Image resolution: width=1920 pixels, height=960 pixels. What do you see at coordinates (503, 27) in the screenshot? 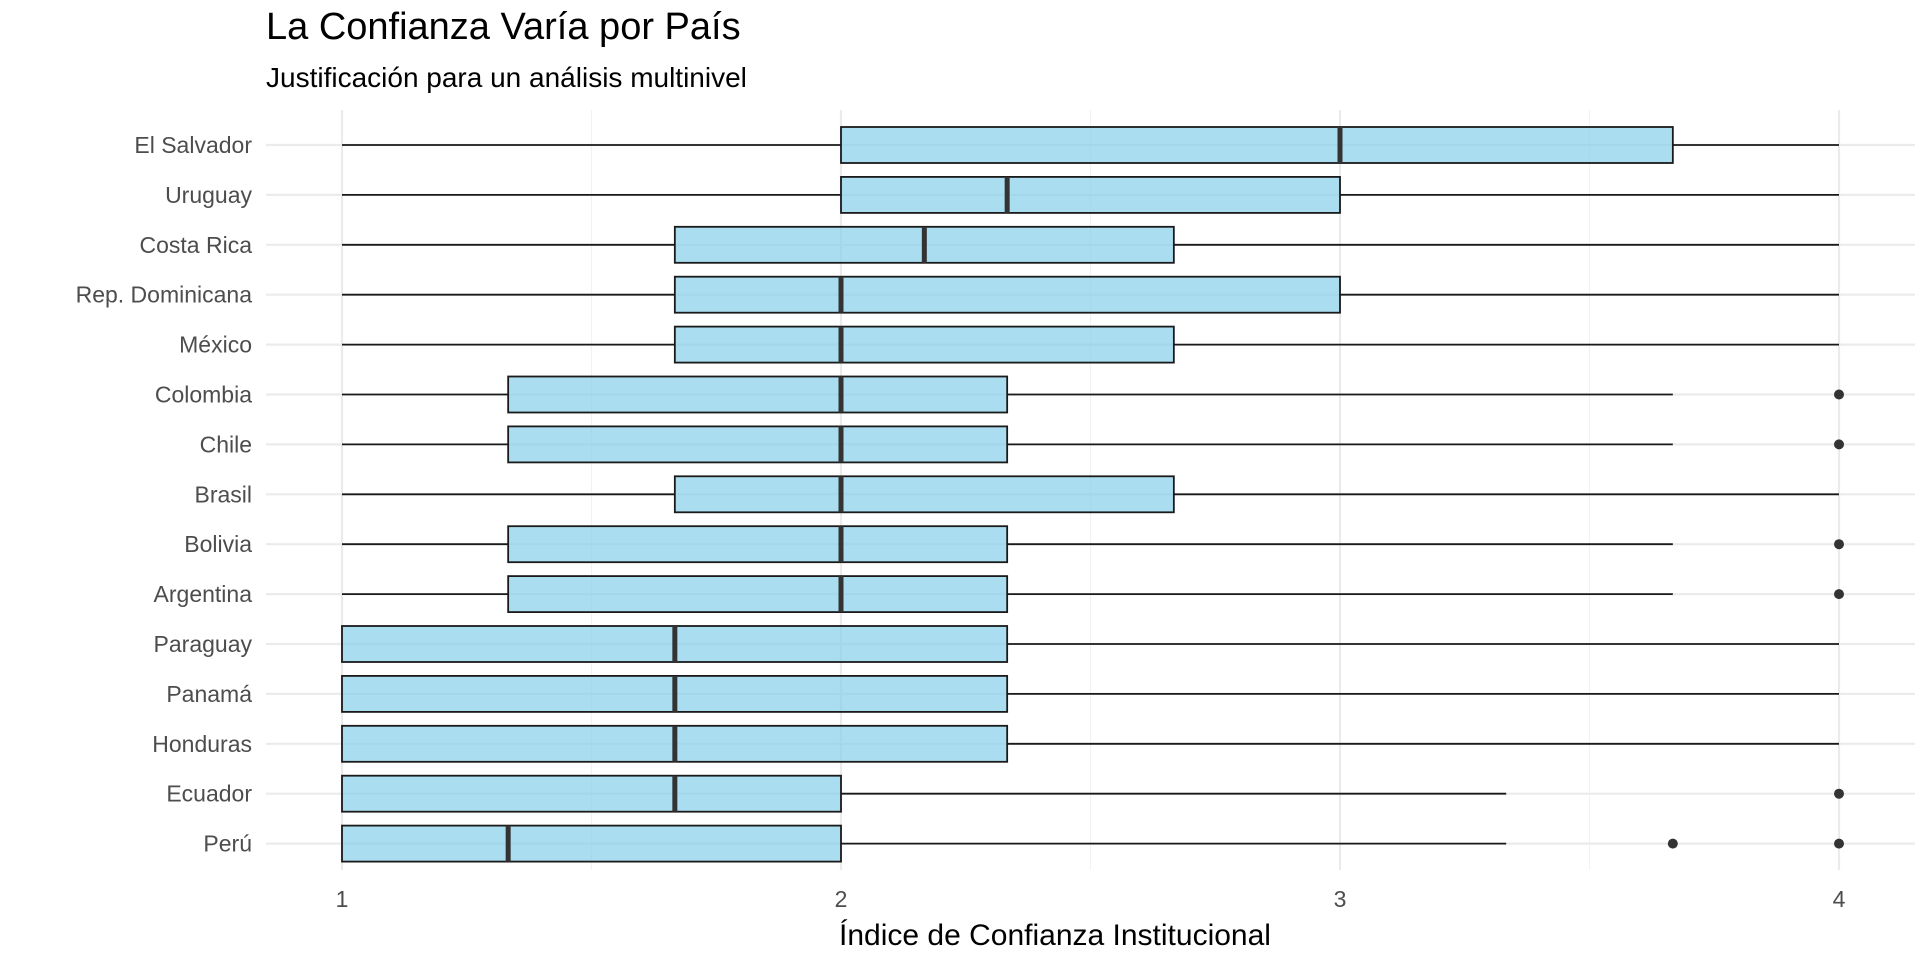
I see `chart-title: La Confianza Varía por País` at bounding box center [503, 27].